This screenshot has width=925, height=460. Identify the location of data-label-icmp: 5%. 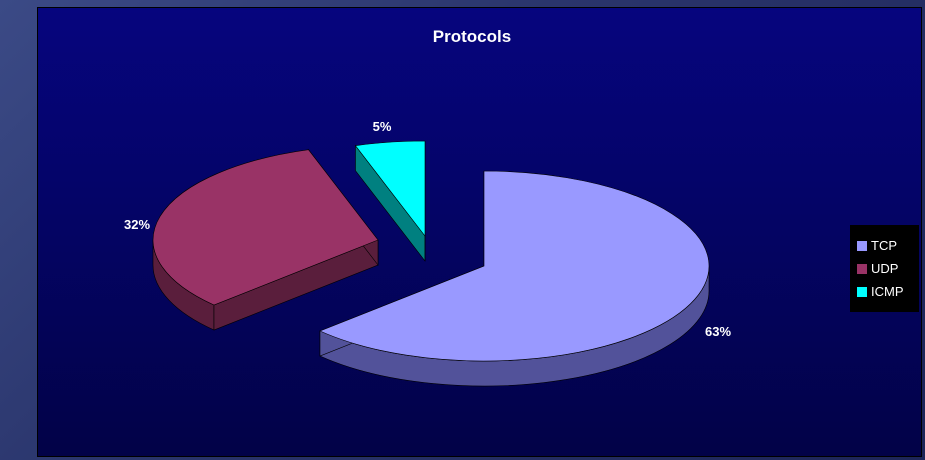
(382, 126).